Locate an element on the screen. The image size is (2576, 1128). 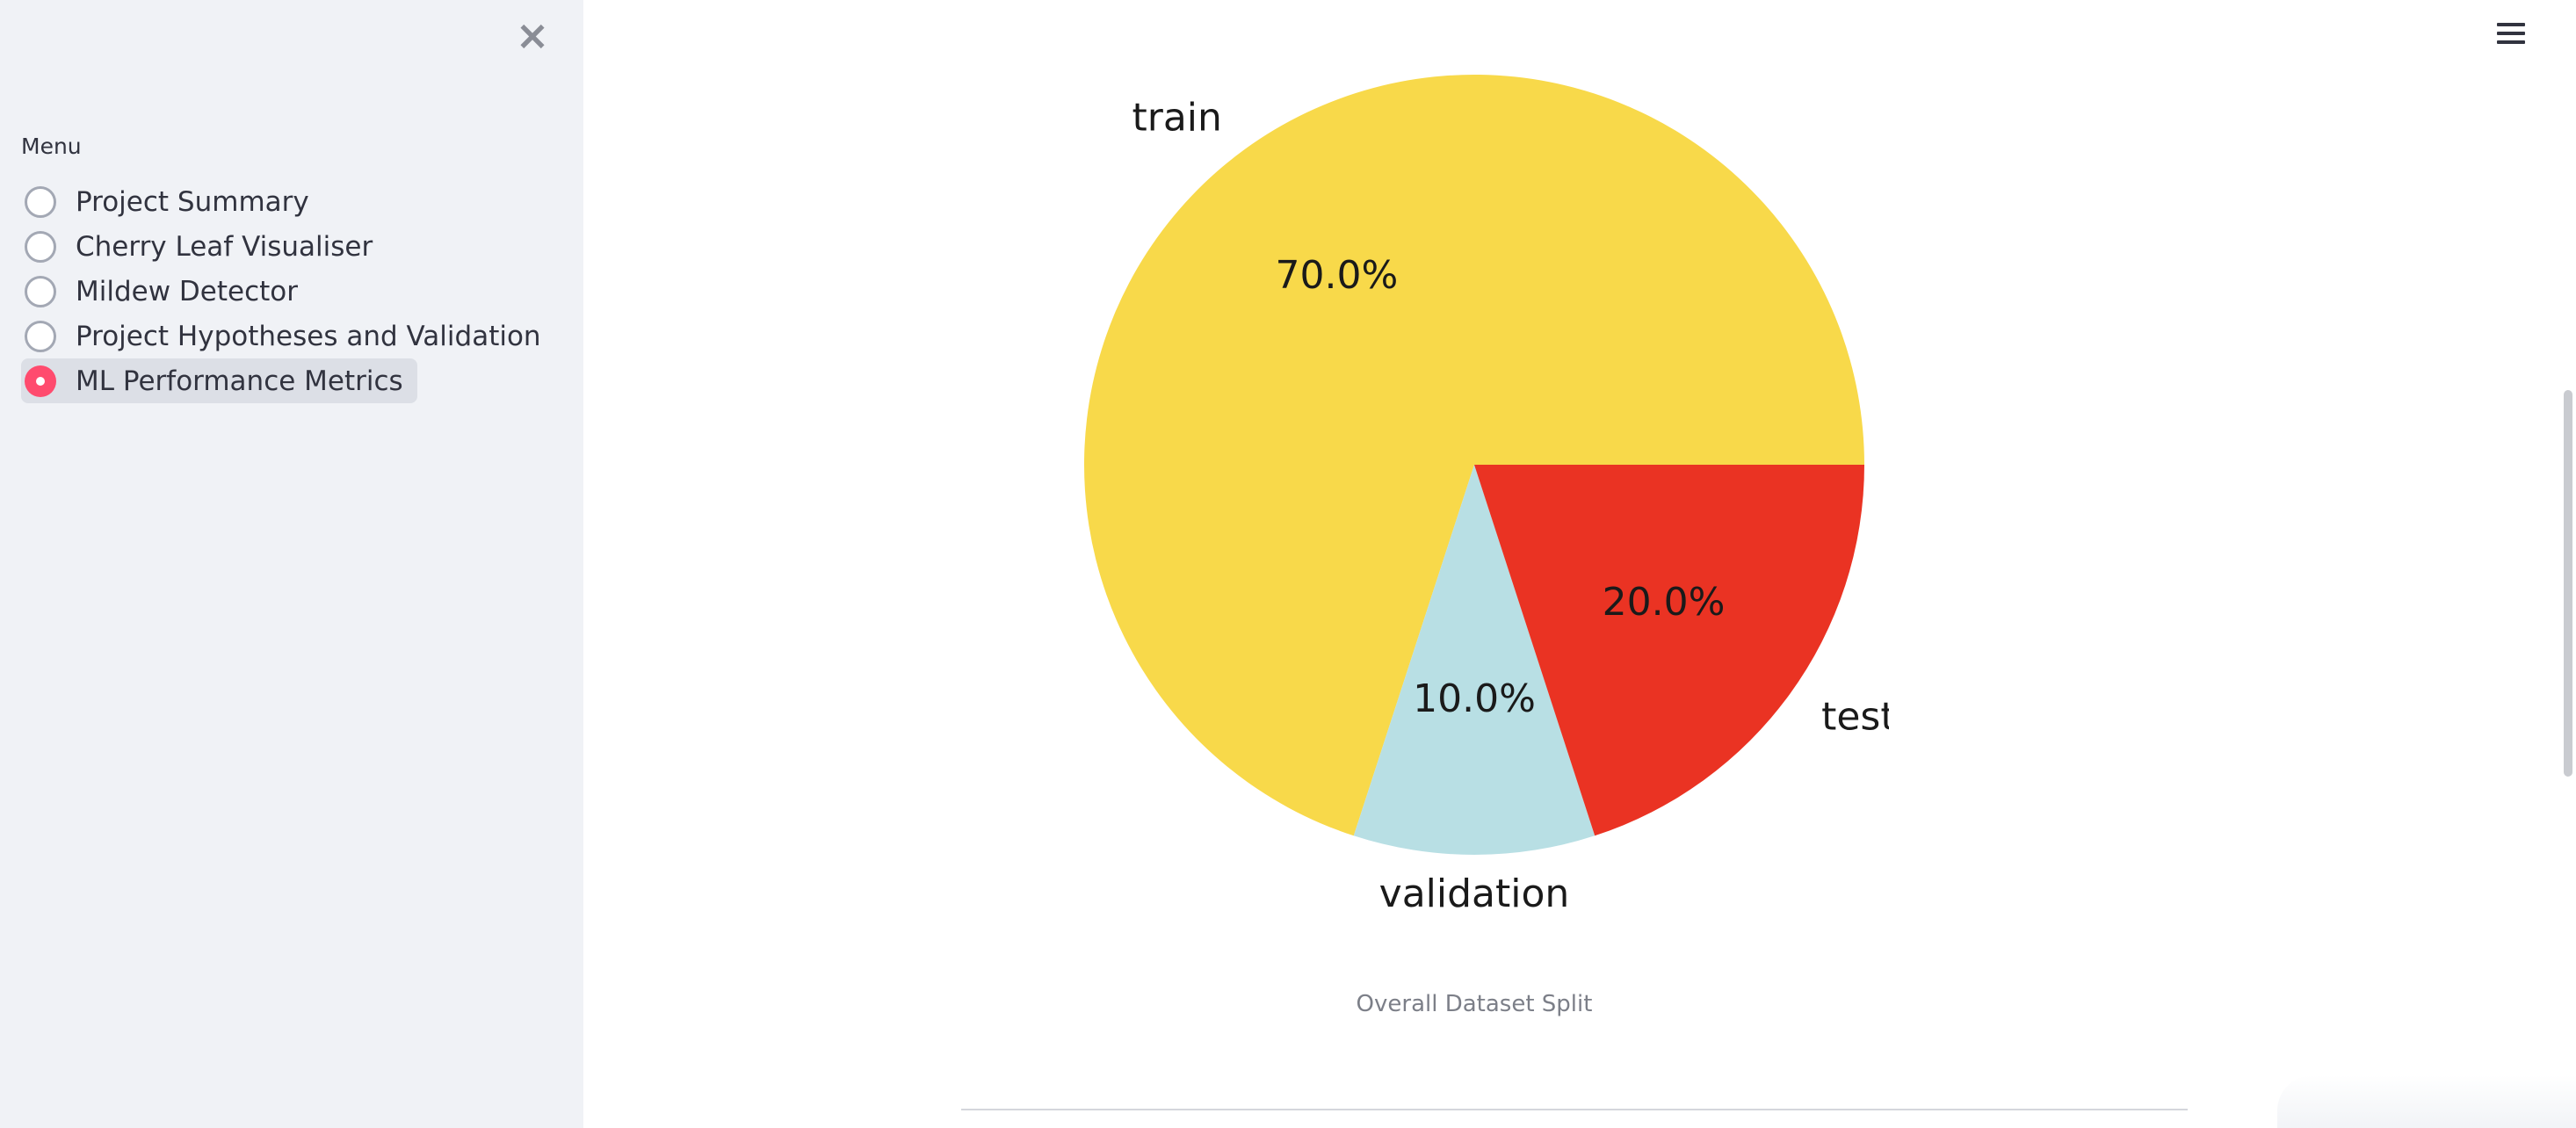
pie-value-label: 20.0% is located at coordinates (1664, 602).